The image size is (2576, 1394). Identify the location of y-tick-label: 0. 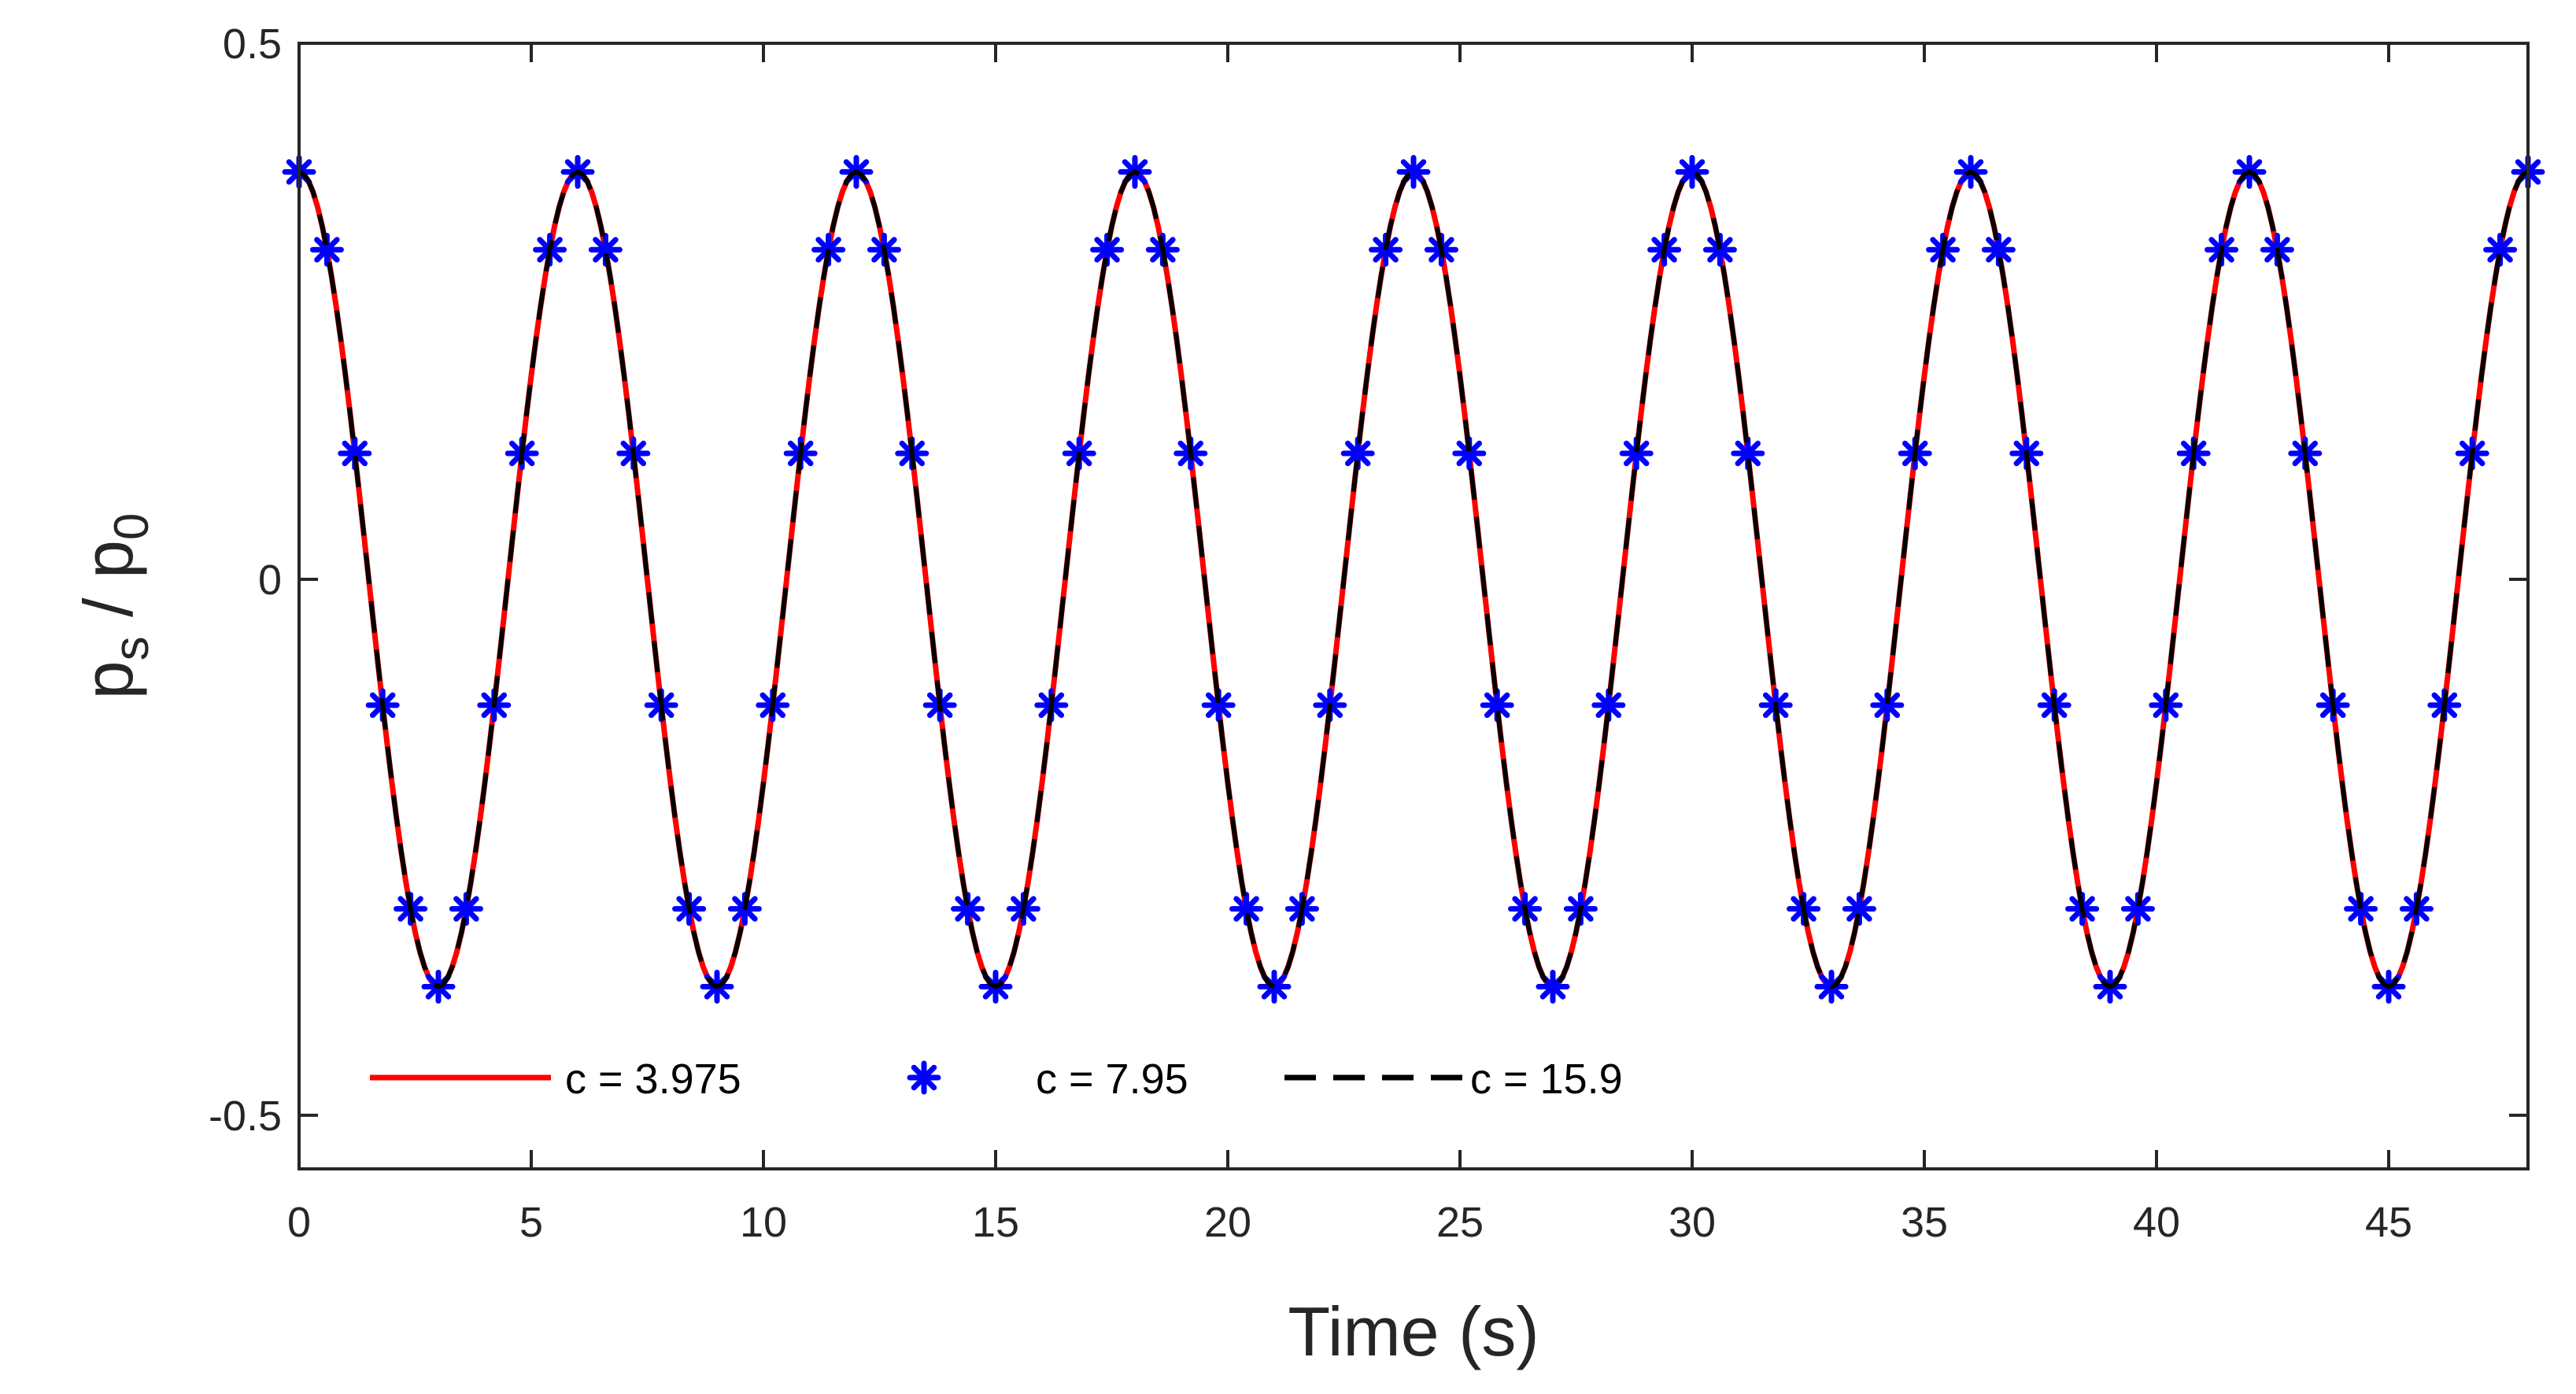
(270, 580).